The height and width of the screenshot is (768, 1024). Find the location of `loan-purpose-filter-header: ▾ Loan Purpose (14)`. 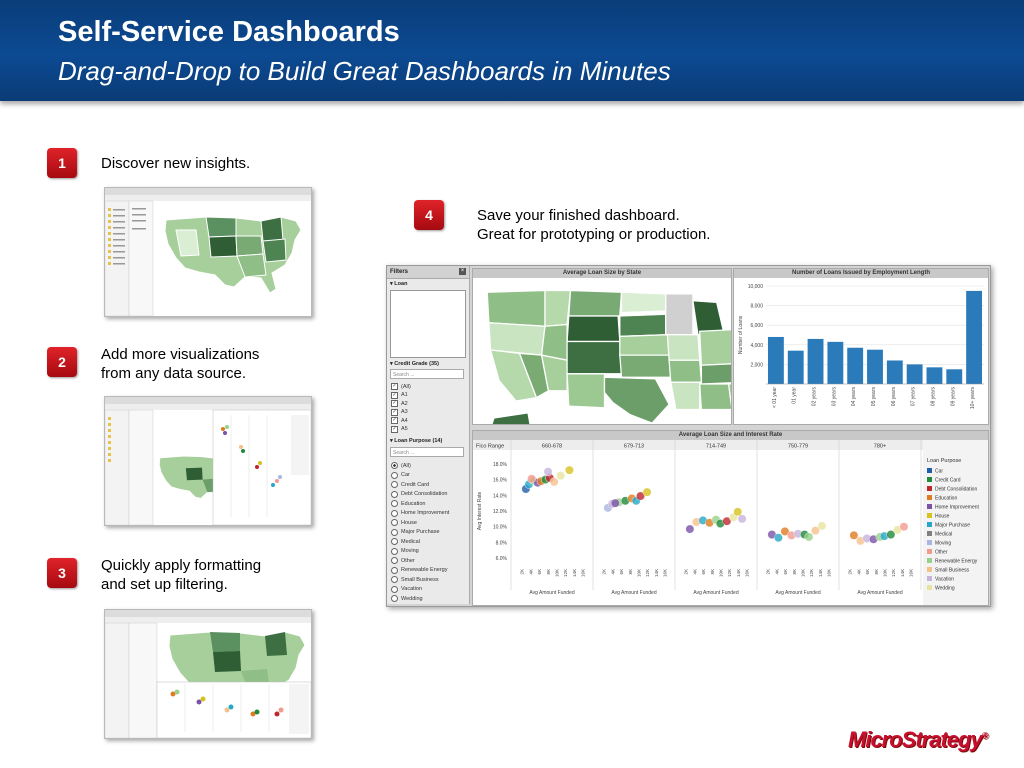

loan-purpose-filter-header: ▾ Loan Purpose (14) is located at coordinates (416, 441).